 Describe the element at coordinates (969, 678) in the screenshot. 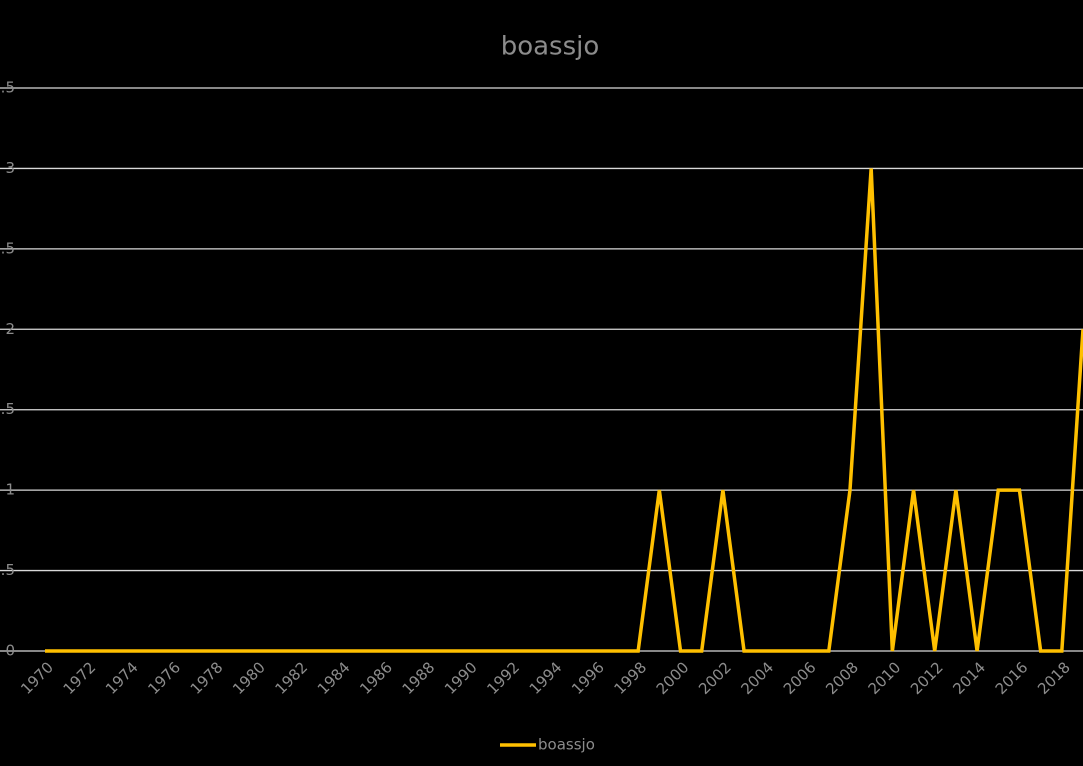

I see `x-tick-label: 2014` at that location.